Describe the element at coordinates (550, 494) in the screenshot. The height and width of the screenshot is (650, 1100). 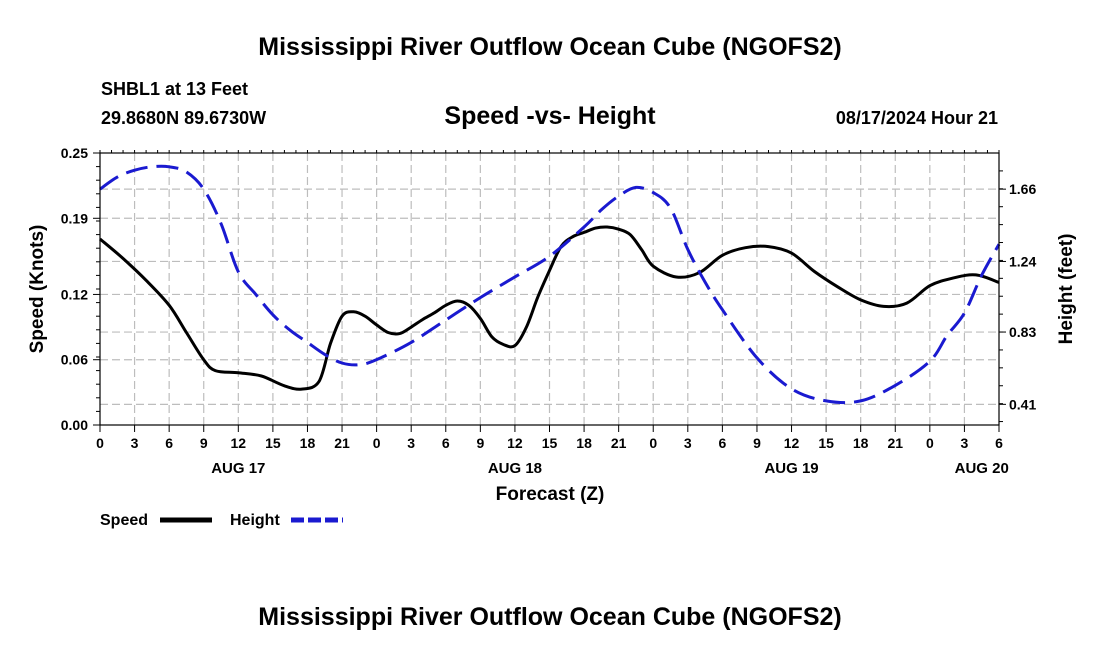
I see `x-axis-label: Forecast (Z)` at that location.